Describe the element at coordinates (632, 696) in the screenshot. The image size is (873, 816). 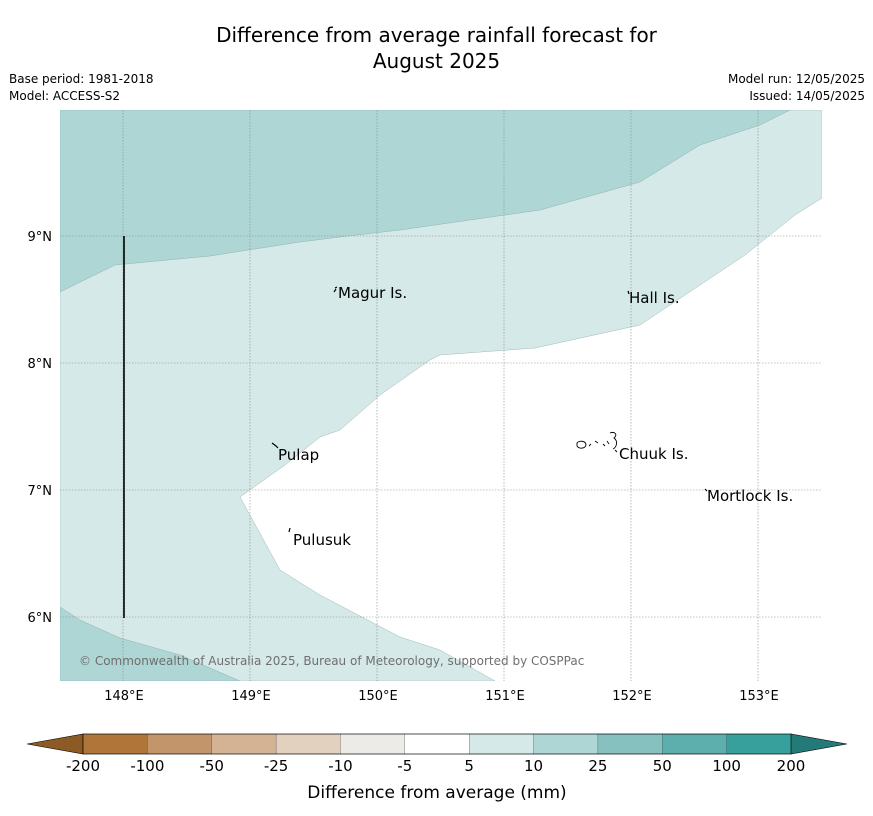
I see `lon-label-152e: 152°E` at that location.